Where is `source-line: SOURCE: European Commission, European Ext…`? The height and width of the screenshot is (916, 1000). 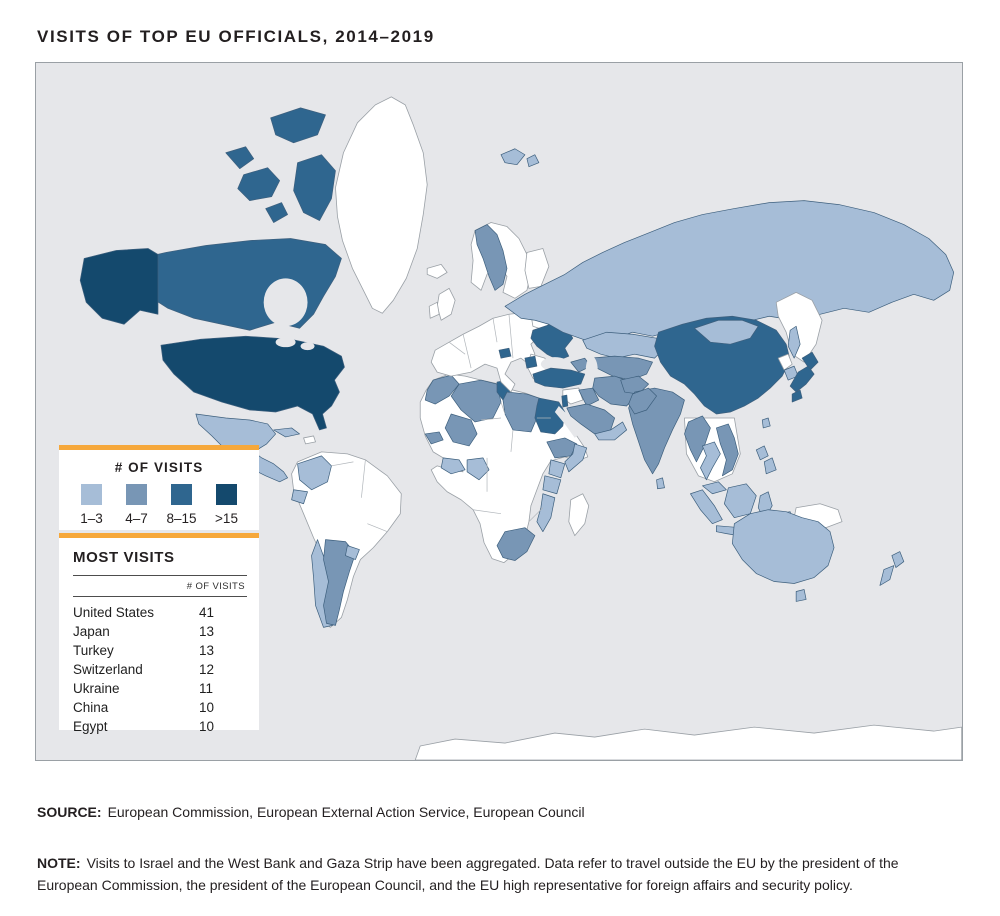
source-line: SOURCE: European Commission, European Ext… is located at coordinates (311, 812).